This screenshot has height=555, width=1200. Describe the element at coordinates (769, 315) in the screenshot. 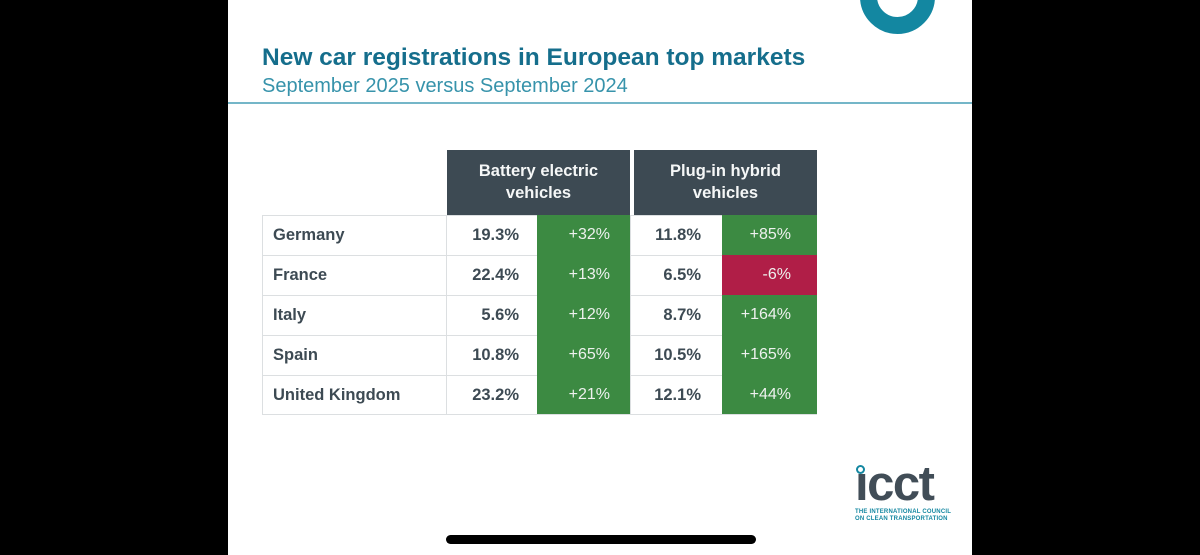

I see `phev-change-cell: +164%` at that location.